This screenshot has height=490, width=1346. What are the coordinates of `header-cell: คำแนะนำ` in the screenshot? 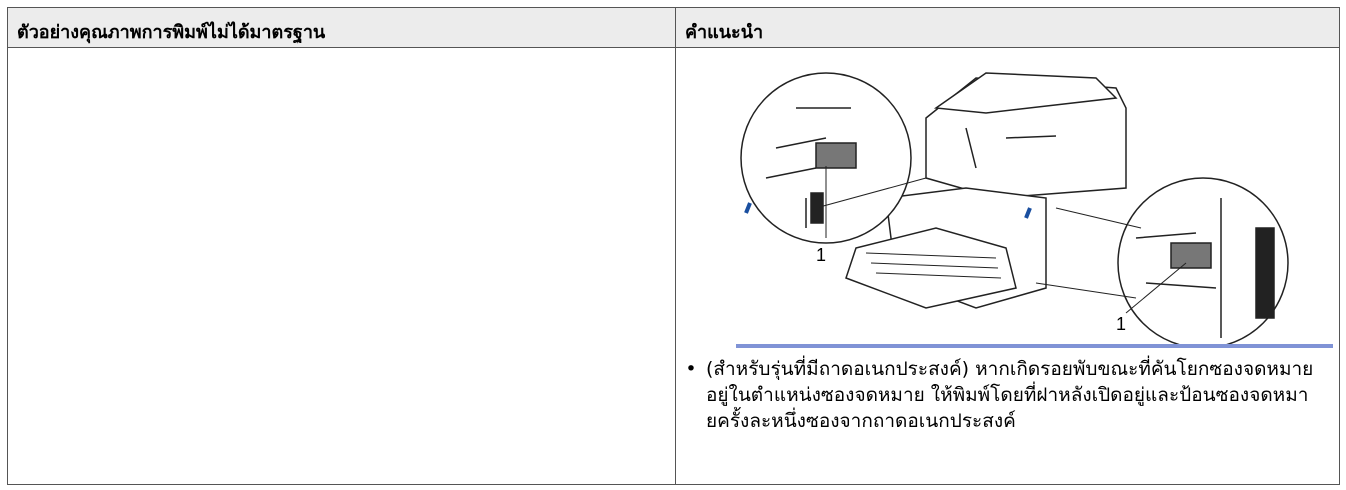 It's located at (1007, 27).